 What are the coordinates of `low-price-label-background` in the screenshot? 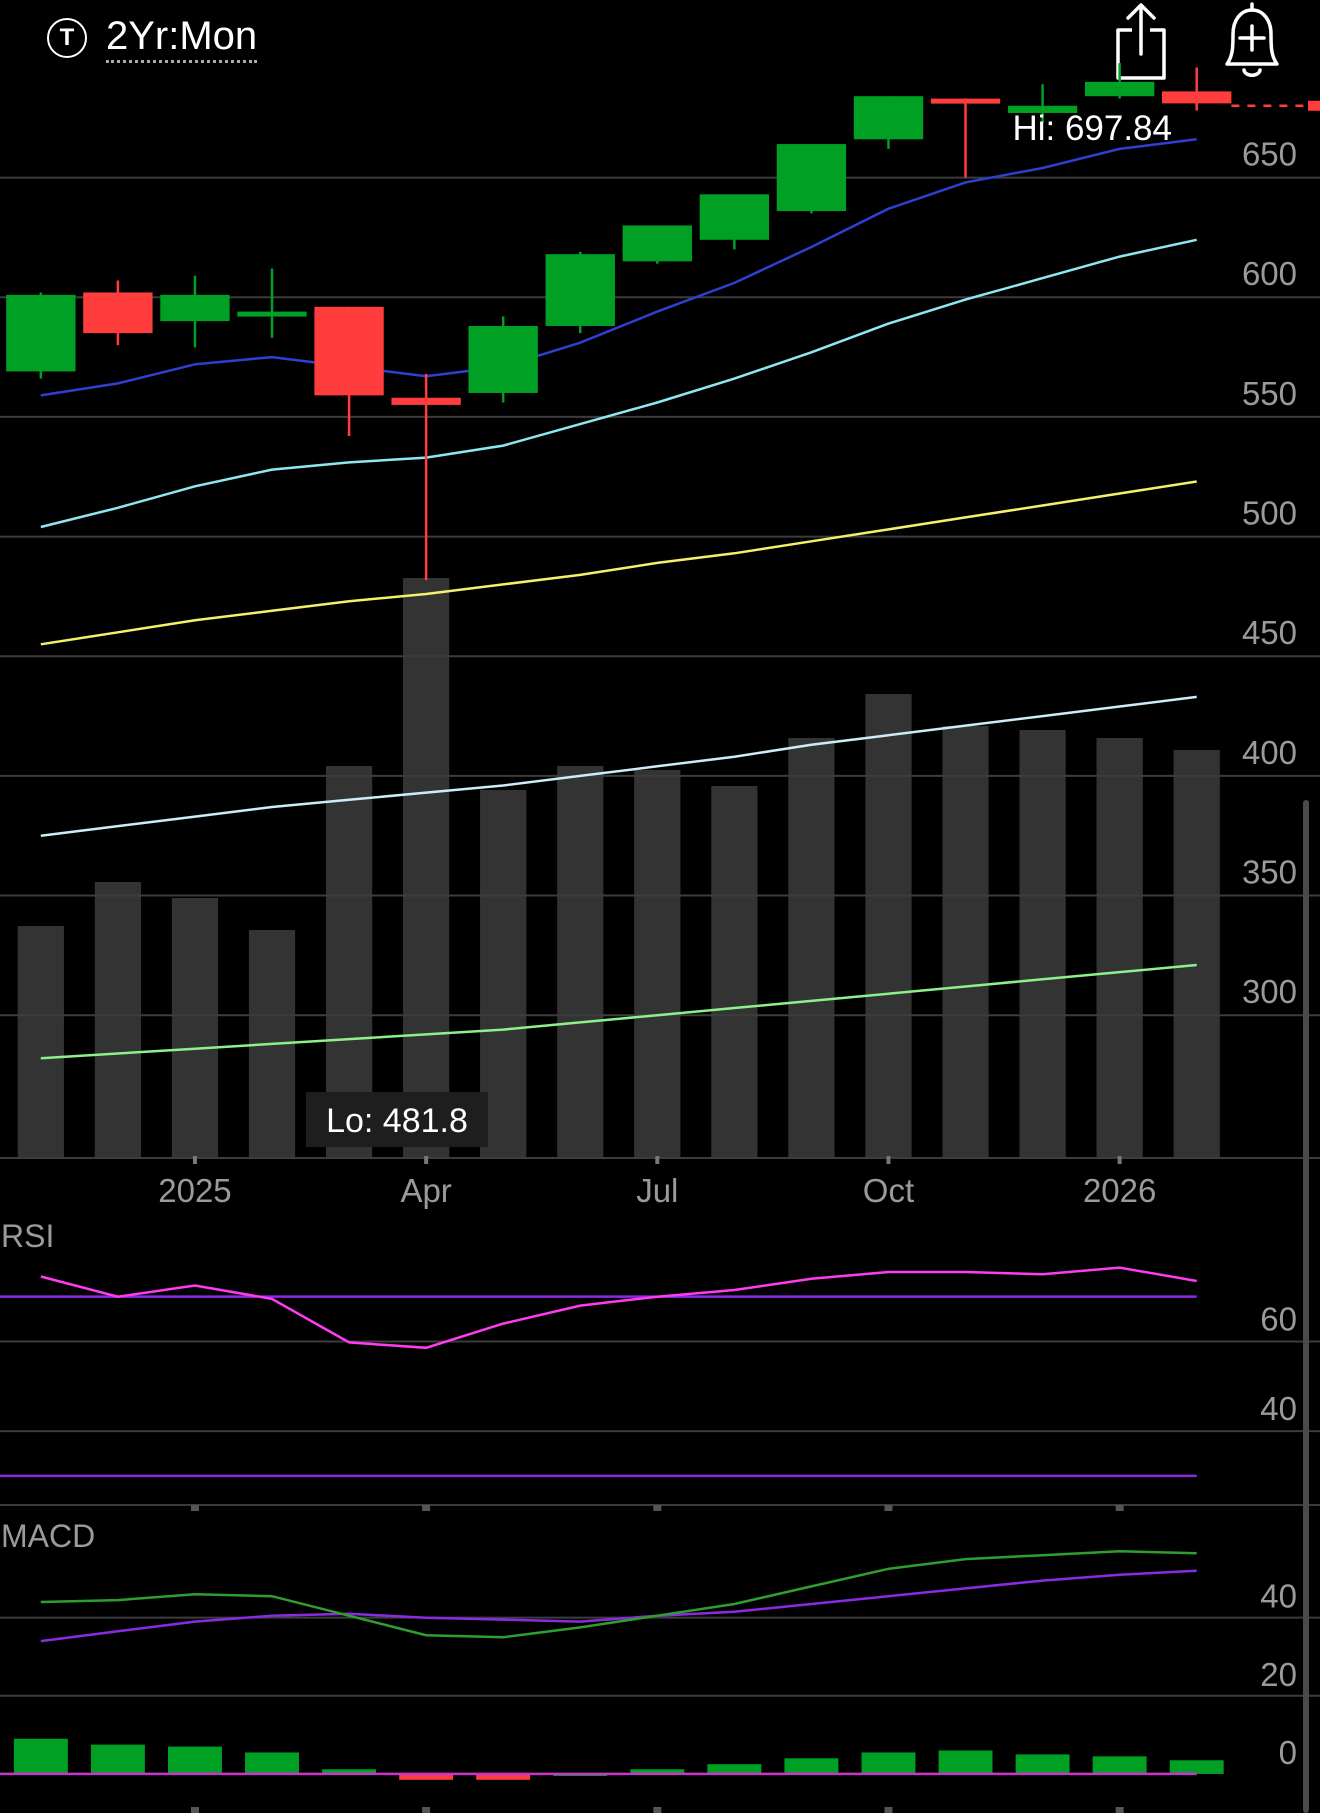 It's located at (397, 1119).